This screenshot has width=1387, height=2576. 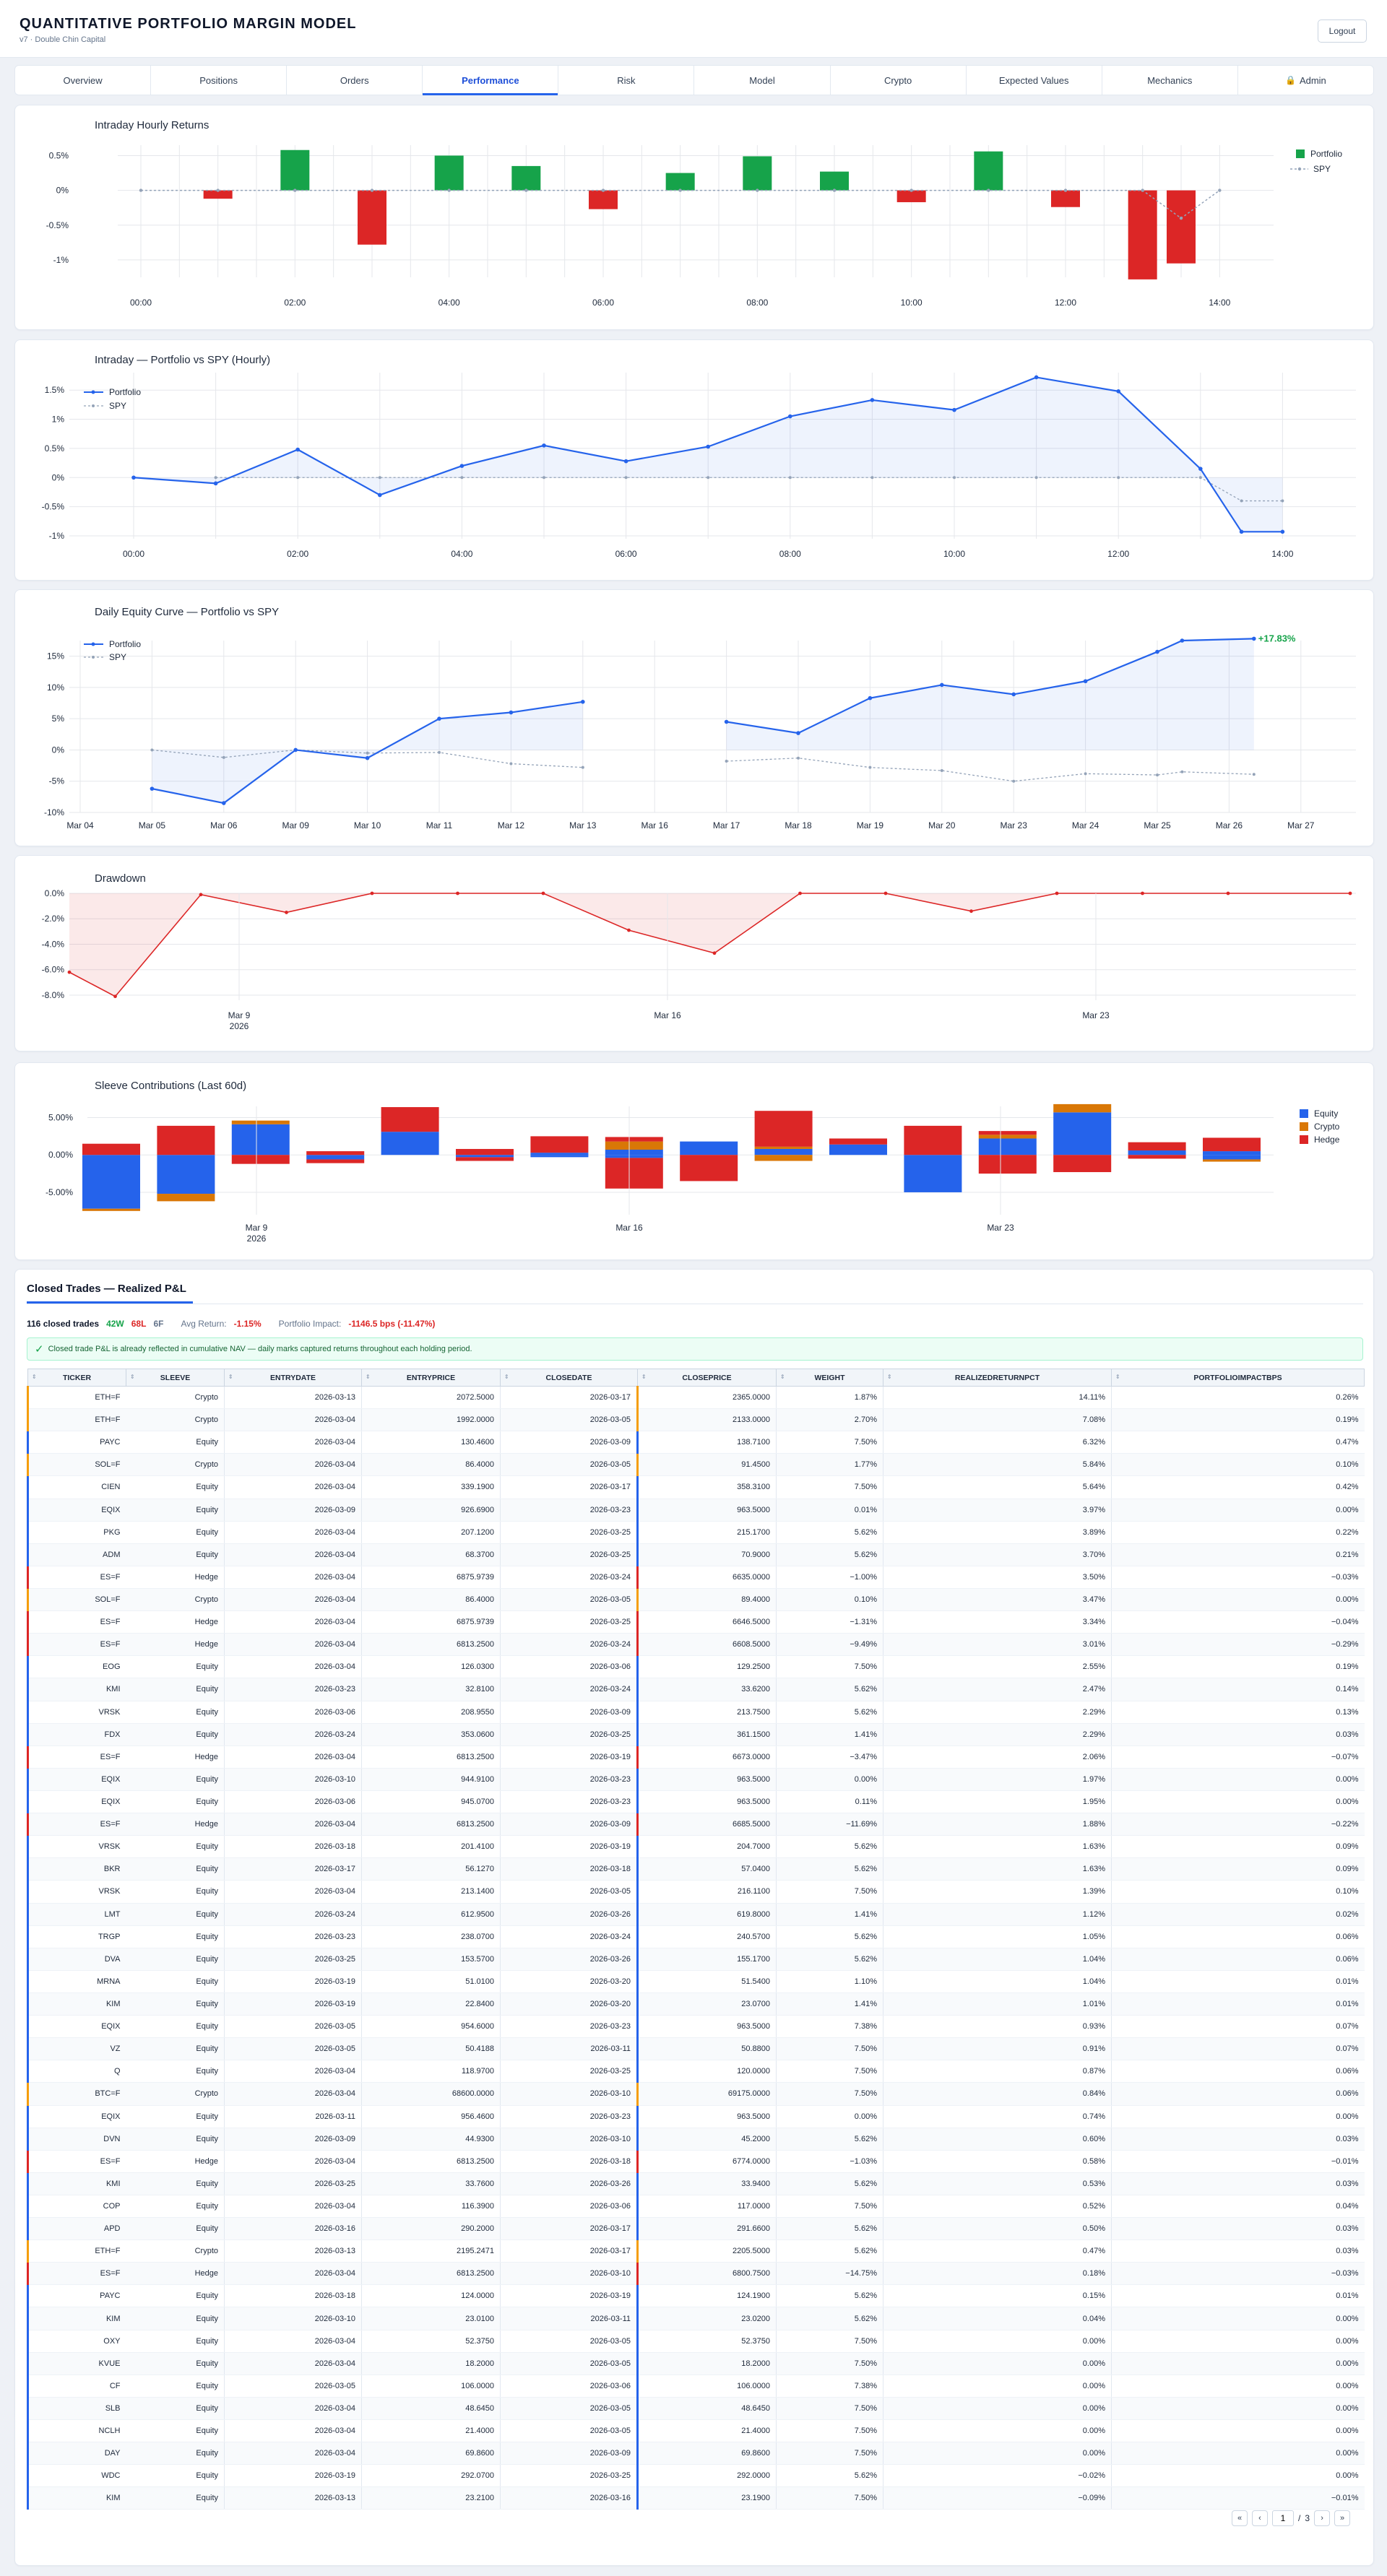 What do you see at coordinates (1238, 1487) in the screenshot?
I see `cell-portfolioimpactbps: 0.42%` at bounding box center [1238, 1487].